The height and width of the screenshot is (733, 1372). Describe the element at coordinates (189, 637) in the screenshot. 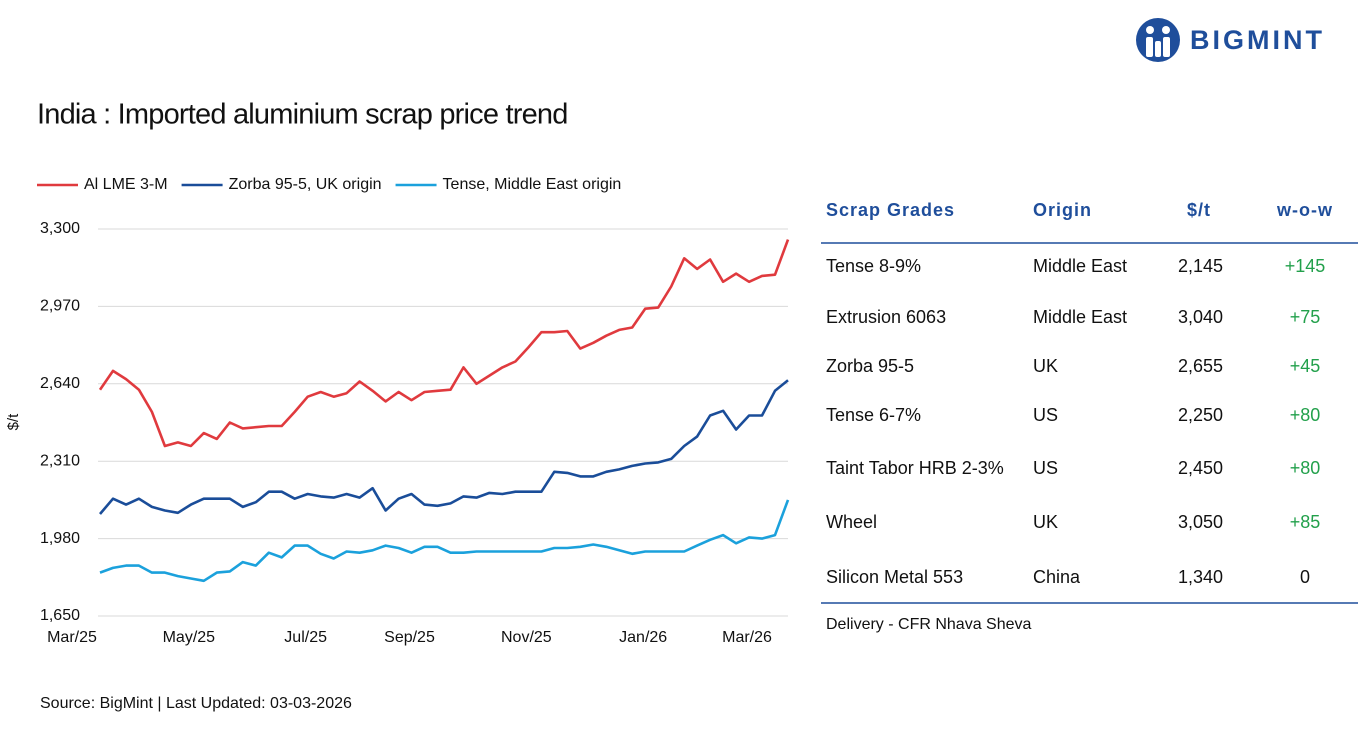

I see `x-tick-label: May/25` at that location.